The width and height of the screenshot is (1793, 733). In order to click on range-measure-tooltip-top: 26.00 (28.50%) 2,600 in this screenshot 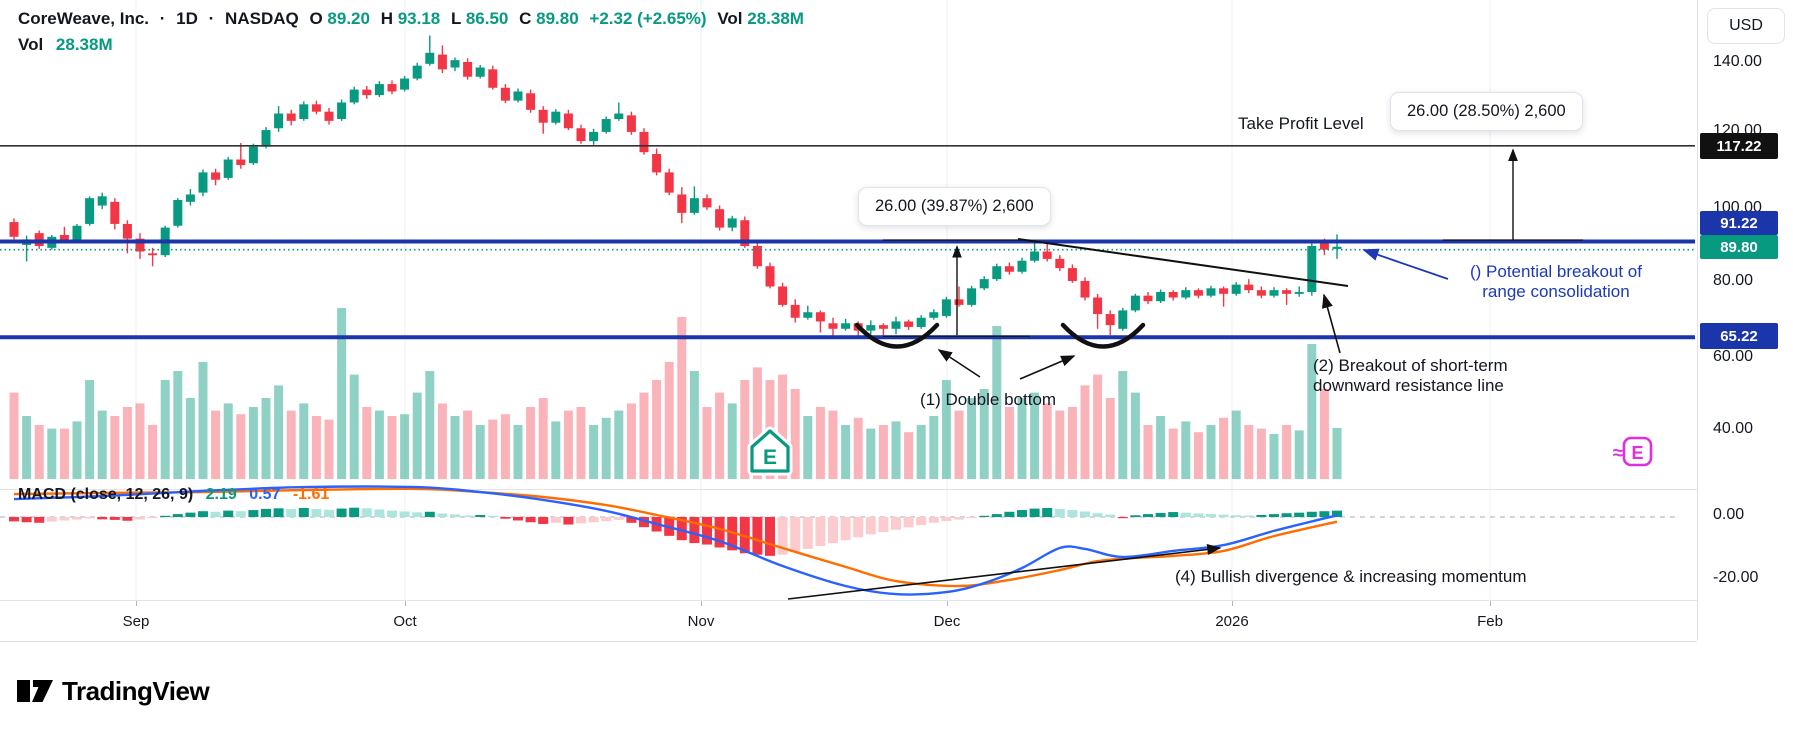, I will do `click(1486, 111)`.